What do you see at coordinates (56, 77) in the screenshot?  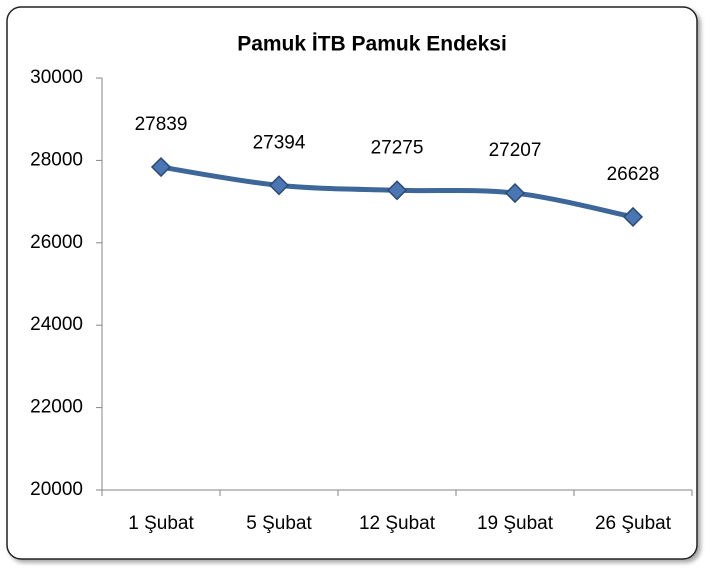 I see `y-tick-label: 30000` at bounding box center [56, 77].